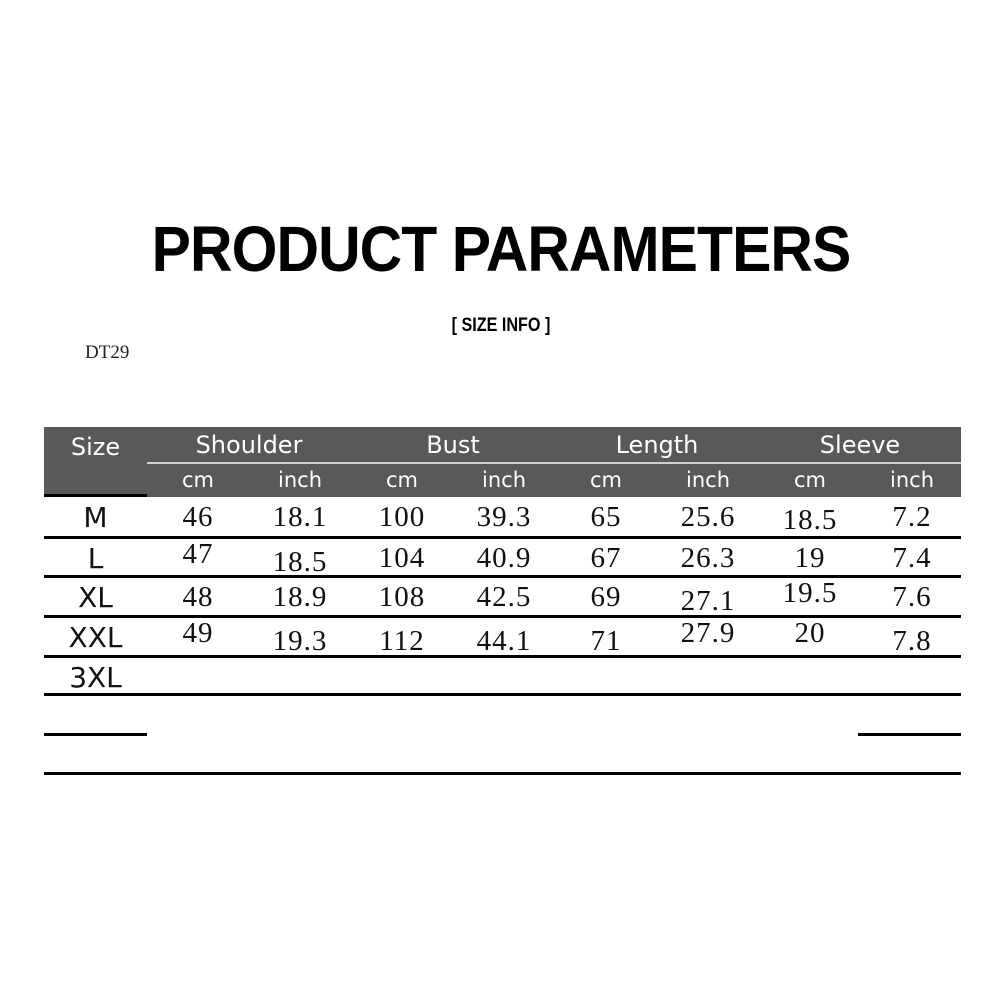 Image resolution: width=1002 pixels, height=1002 pixels. What do you see at coordinates (300, 597) in the screenshot?
I see `value-cell: 18.9` at bounding box center [300, 597].